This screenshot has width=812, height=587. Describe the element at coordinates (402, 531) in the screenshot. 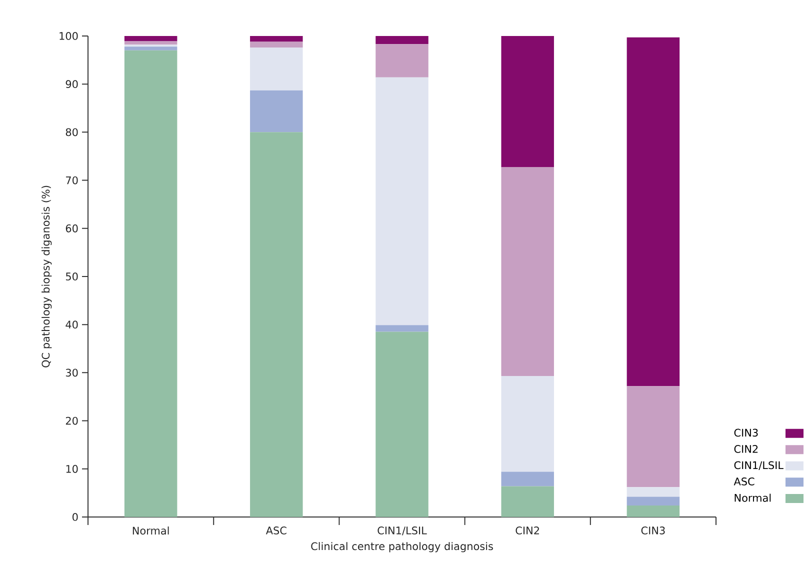

I see `x-tick-label: CIN1/LSIL` at that location.